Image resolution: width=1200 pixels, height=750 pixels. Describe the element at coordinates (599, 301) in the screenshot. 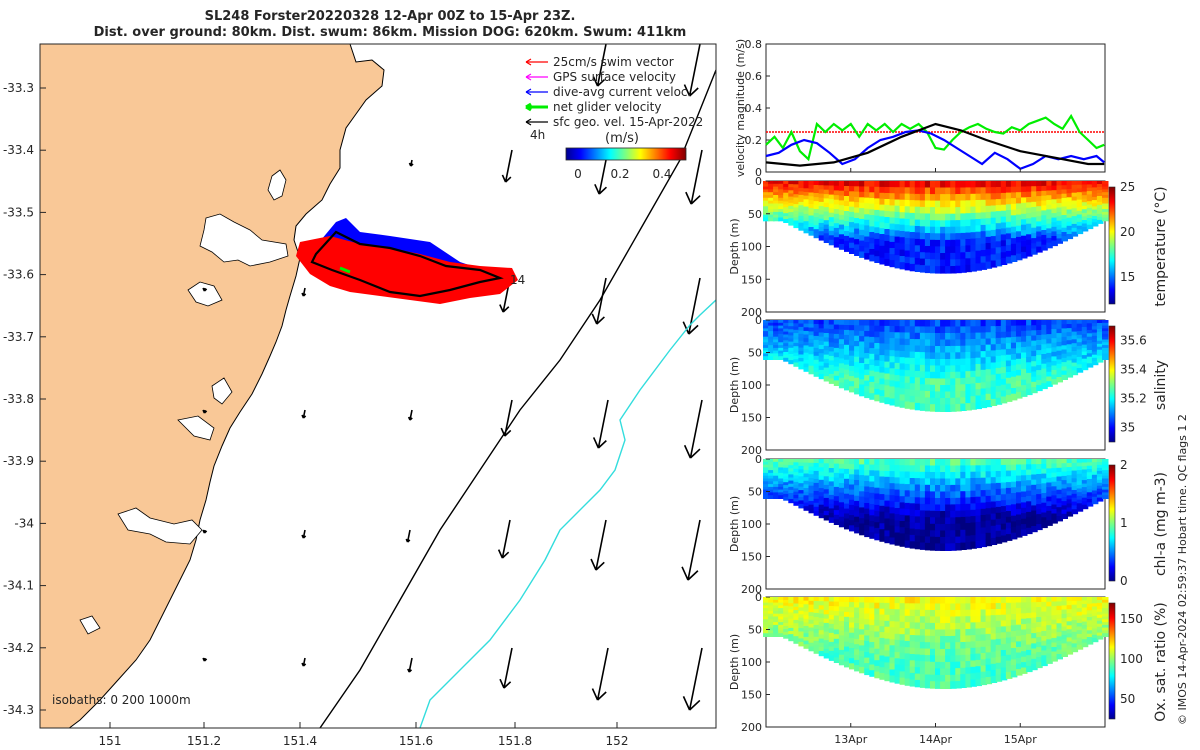

I see `velocity-arrow` at that location.